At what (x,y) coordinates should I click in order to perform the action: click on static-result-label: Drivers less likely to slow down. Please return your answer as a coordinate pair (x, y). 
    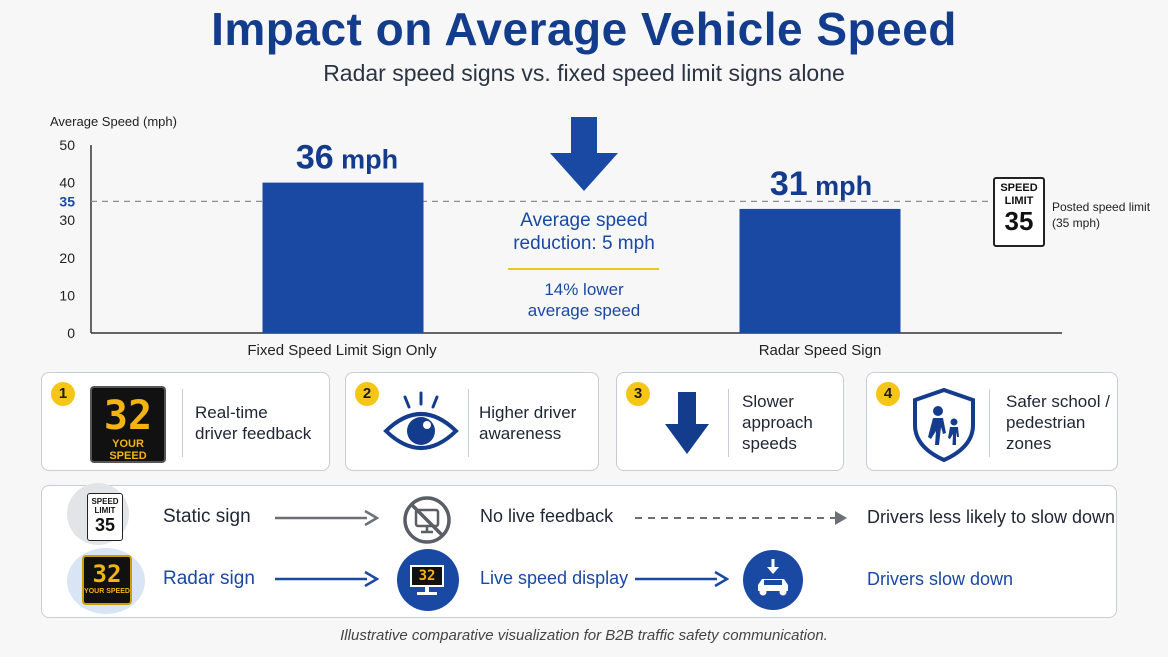
    Looking at the image, I should click on (991, 517).